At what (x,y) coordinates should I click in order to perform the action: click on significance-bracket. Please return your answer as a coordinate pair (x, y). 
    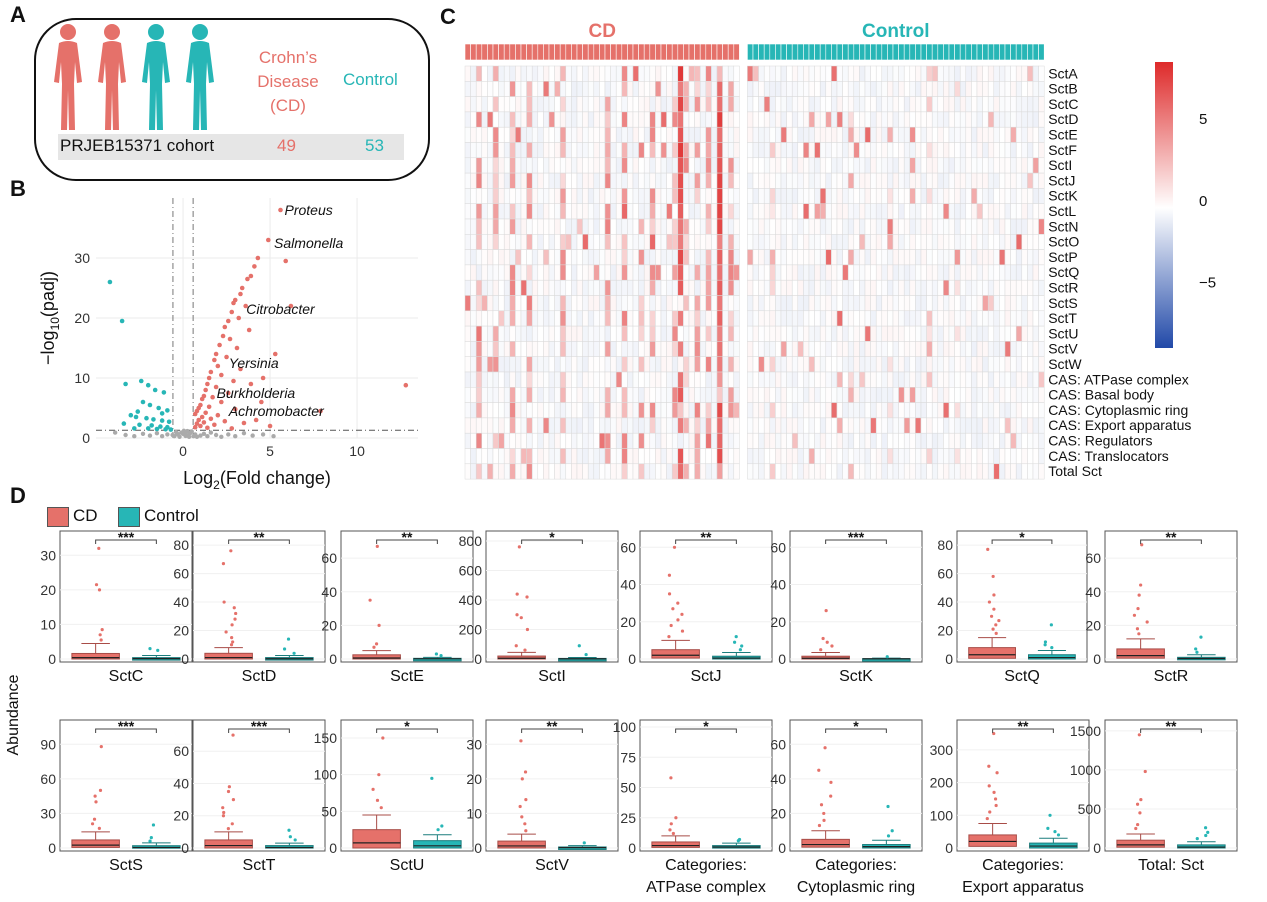
    Looking at the image, I should click on (552, 730).